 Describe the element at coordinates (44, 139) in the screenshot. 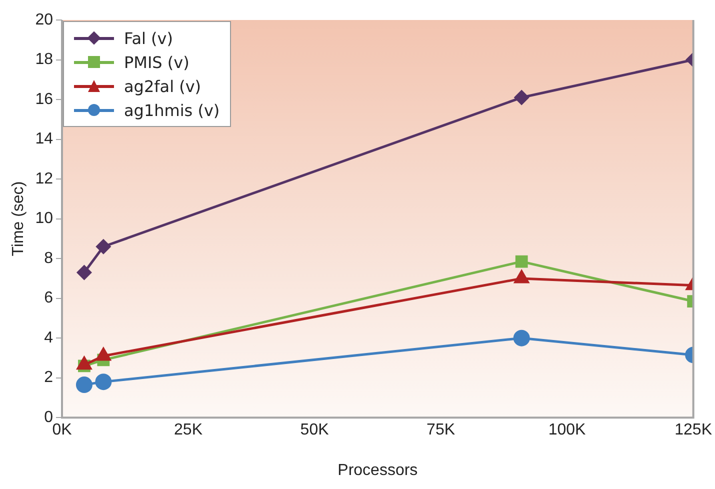

I see `y-tick-label: 14` at that location.